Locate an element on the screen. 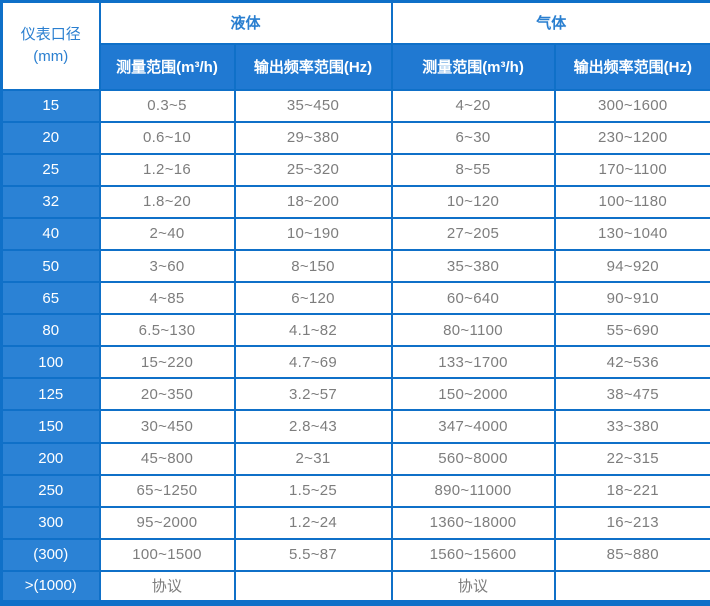 This screenshot has height=606, width=710. cell-gas-measure-range: 133~1700 is located at coordinates (473, 362).